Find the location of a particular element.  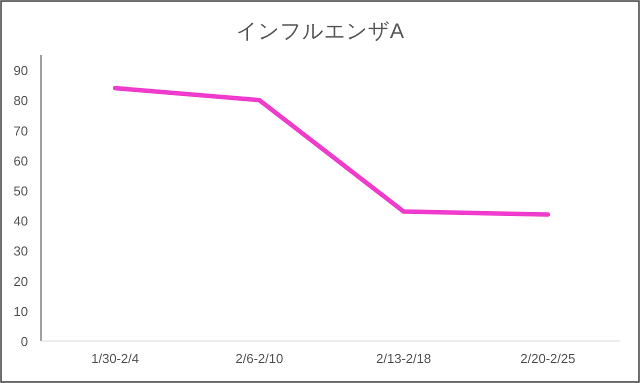

y-tick-label: 70 is located at coordinates (21, 130).